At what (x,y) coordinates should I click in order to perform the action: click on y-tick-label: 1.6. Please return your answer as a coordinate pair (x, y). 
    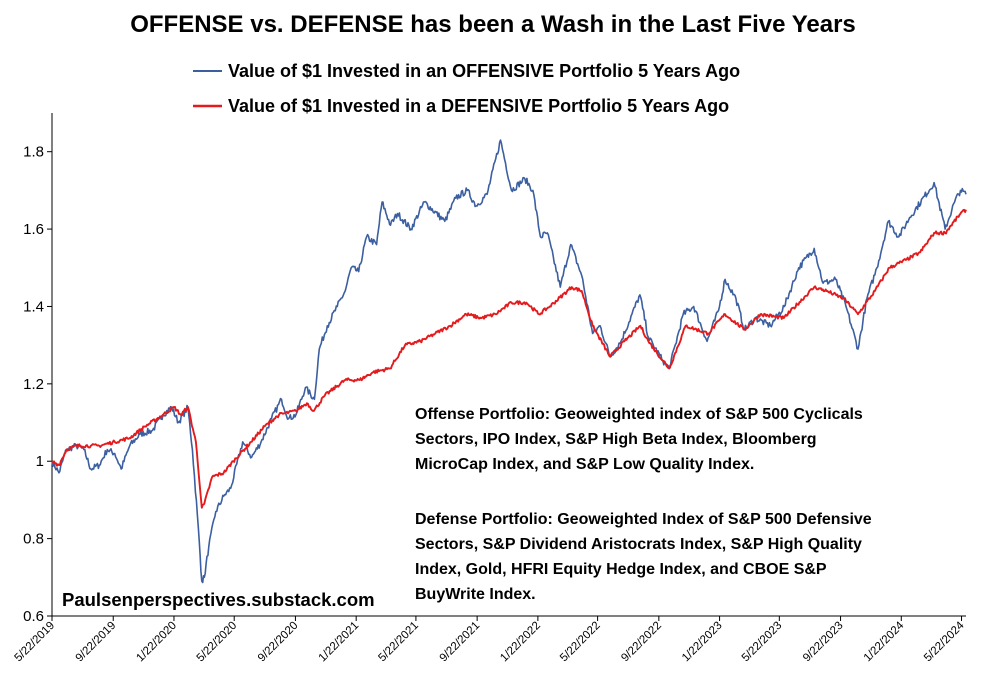
    Looking at the image, I should click on (33, 229).